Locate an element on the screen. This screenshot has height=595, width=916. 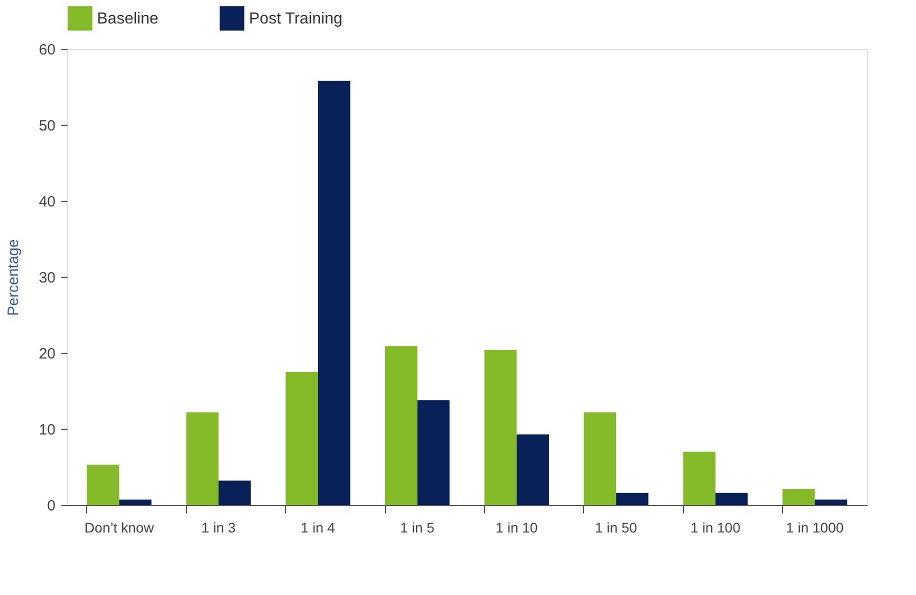
y-tick-label: 30 is located at coordinates (47, 278).